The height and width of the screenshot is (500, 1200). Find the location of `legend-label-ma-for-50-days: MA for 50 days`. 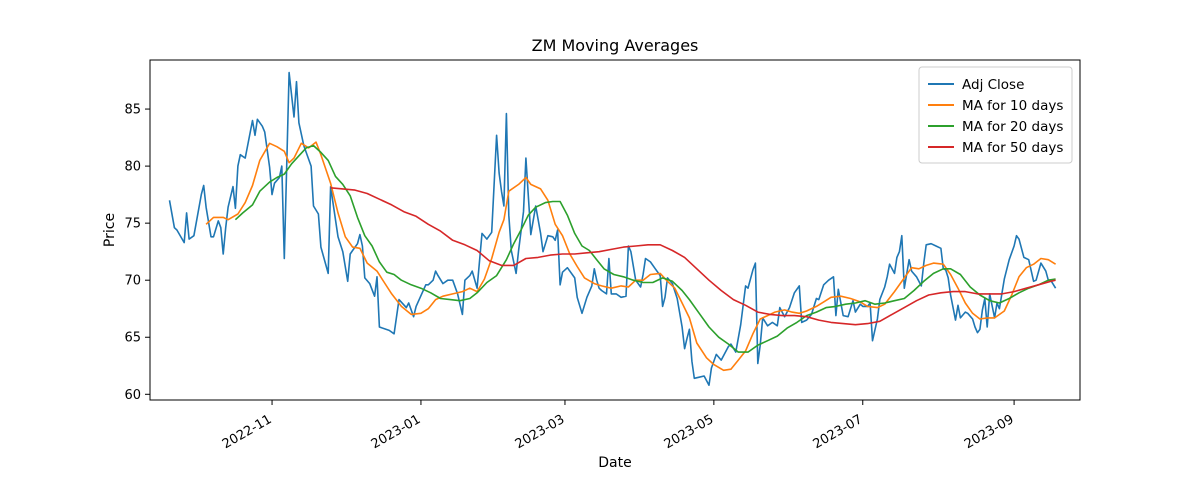

legend-label-ma-for-50-days: MA for 50 days is located at coordinates (1012, 148).